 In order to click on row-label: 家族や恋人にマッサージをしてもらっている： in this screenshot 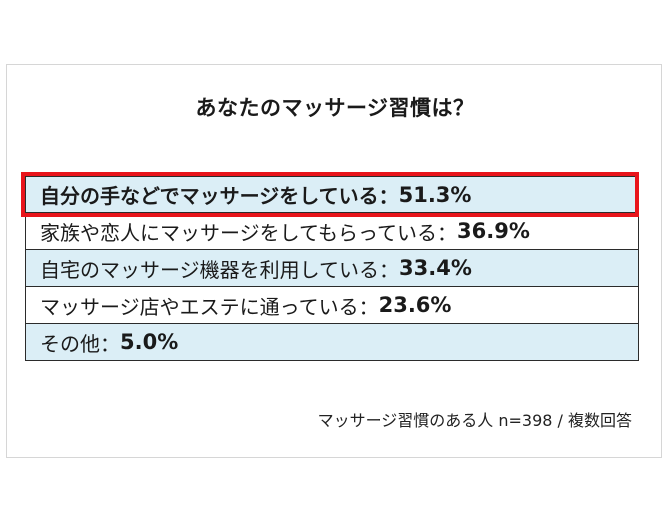, I will do `click(248, 232)`.